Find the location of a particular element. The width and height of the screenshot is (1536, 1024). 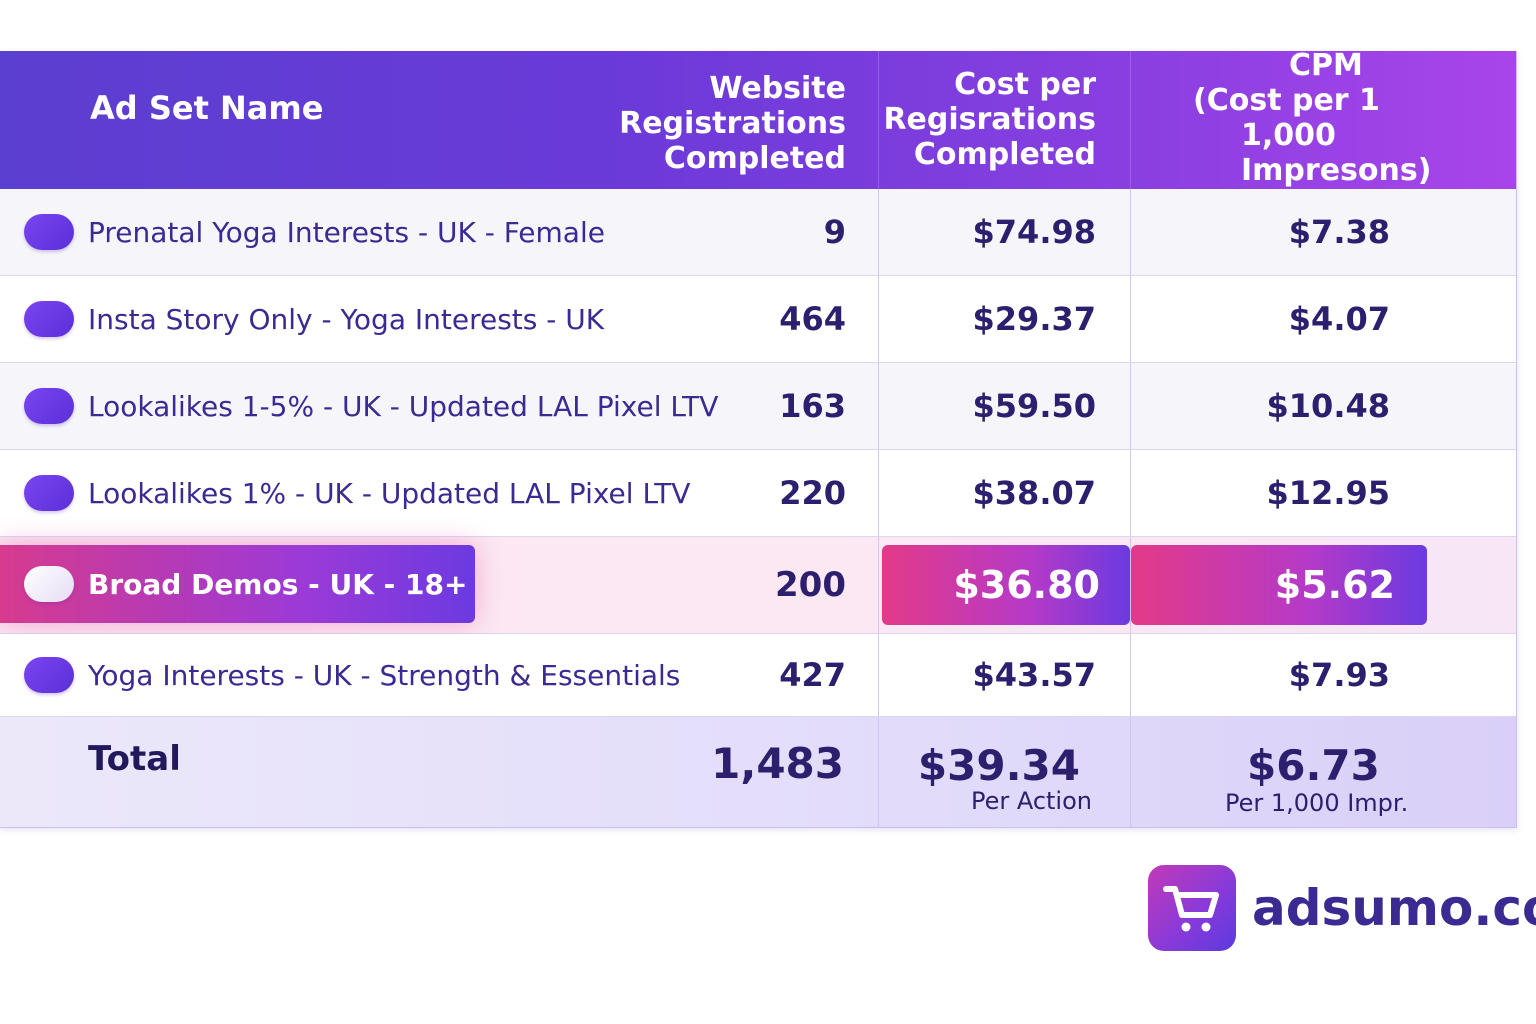

cpm-cell: $12.95 is located at coordinates (1323, 493).